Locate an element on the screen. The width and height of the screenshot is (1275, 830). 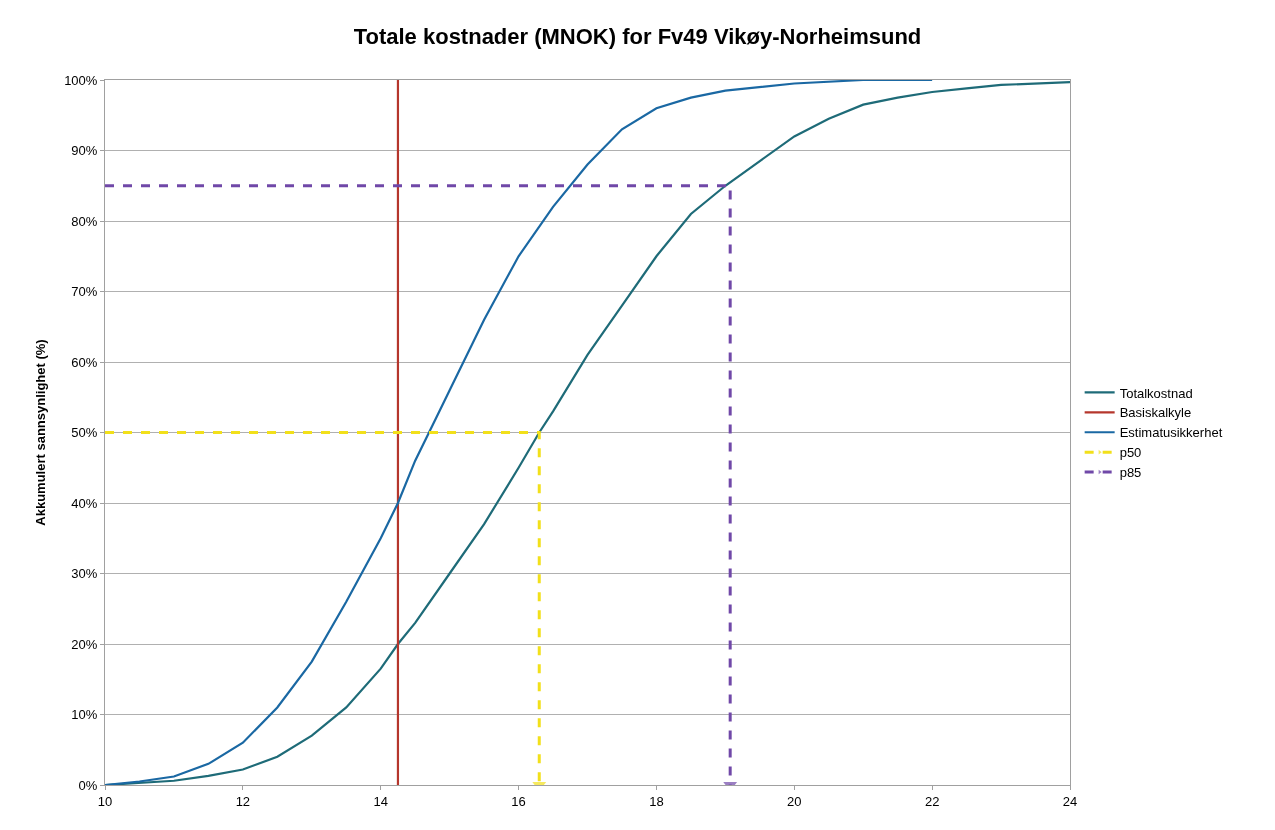
x-tick-label: 12 is located at coordinates (243, 801).